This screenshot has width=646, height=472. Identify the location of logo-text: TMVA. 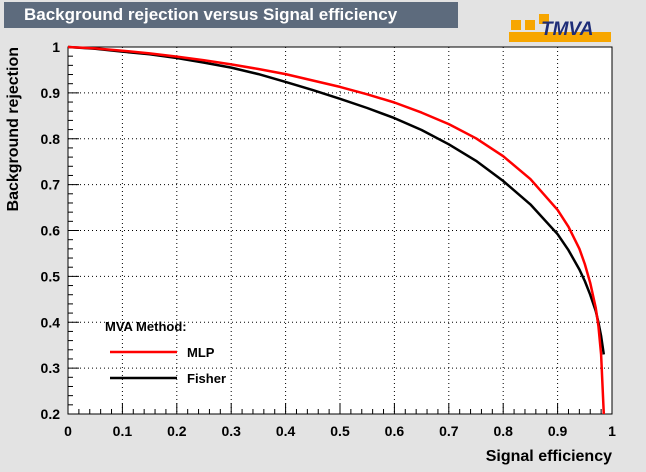
(567, 29).